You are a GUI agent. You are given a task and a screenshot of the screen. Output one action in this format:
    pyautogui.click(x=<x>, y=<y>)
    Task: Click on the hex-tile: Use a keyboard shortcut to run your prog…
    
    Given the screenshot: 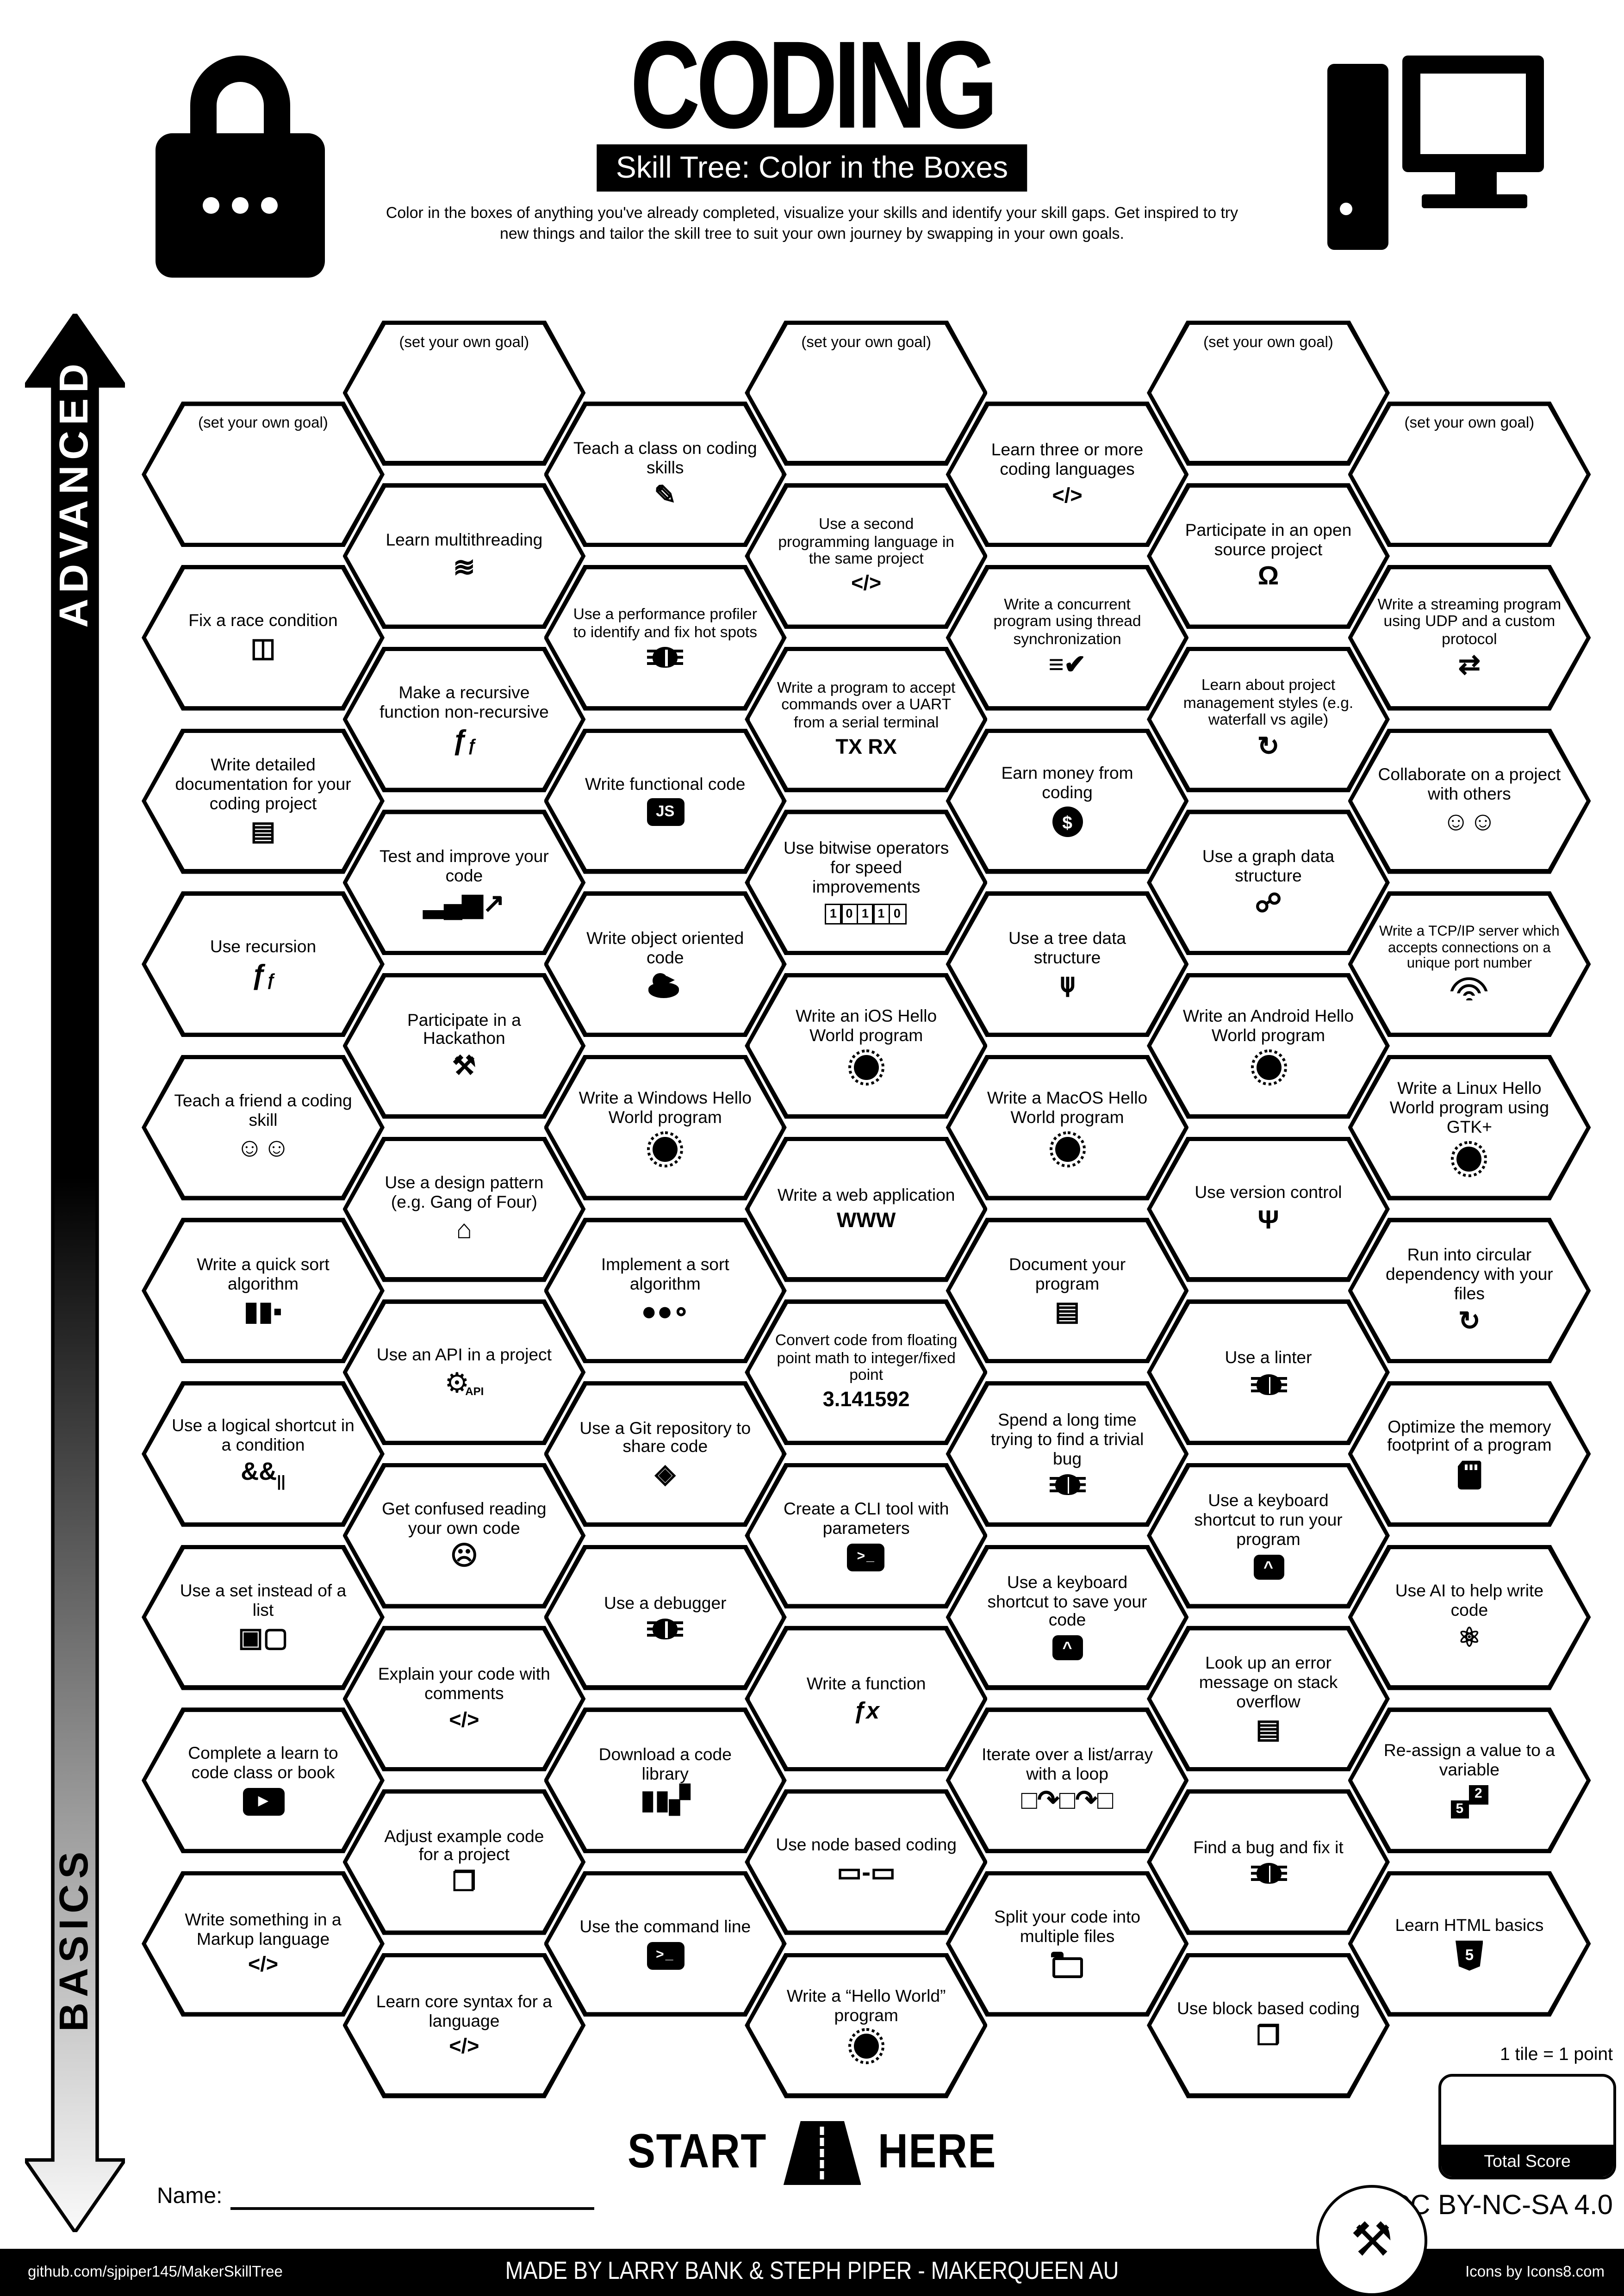 What is the action you would take?
    pyautogui.click(x=1268, y=1536)
    